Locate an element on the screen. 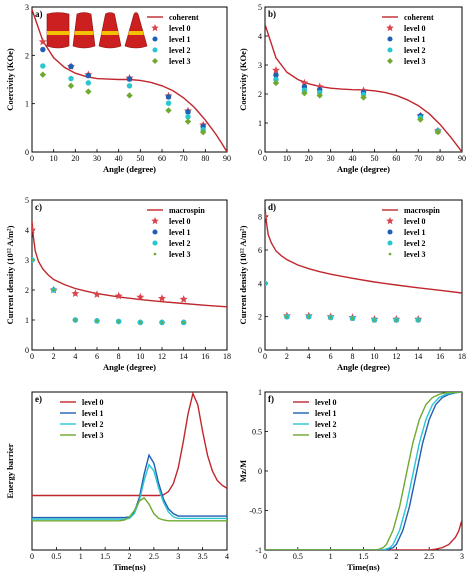  y-tick-label: 3 is located at coordinates (260, 65).